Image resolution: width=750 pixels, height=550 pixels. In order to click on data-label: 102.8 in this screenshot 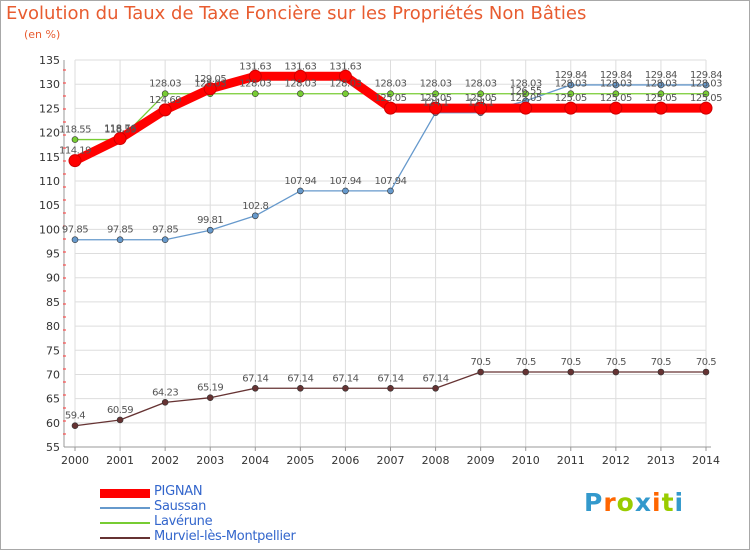, I will do `click(255, 206)`.